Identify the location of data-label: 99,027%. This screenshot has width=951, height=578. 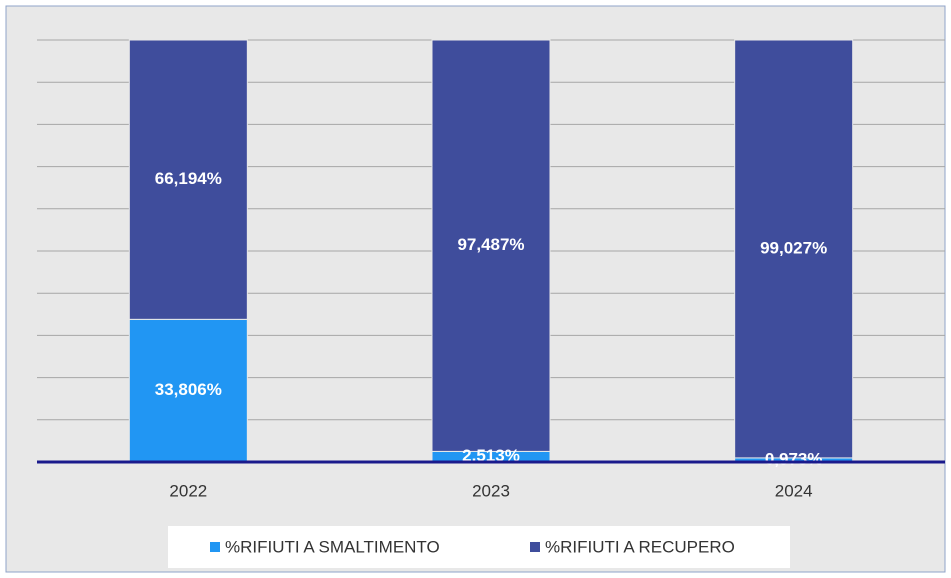
(793, 247).